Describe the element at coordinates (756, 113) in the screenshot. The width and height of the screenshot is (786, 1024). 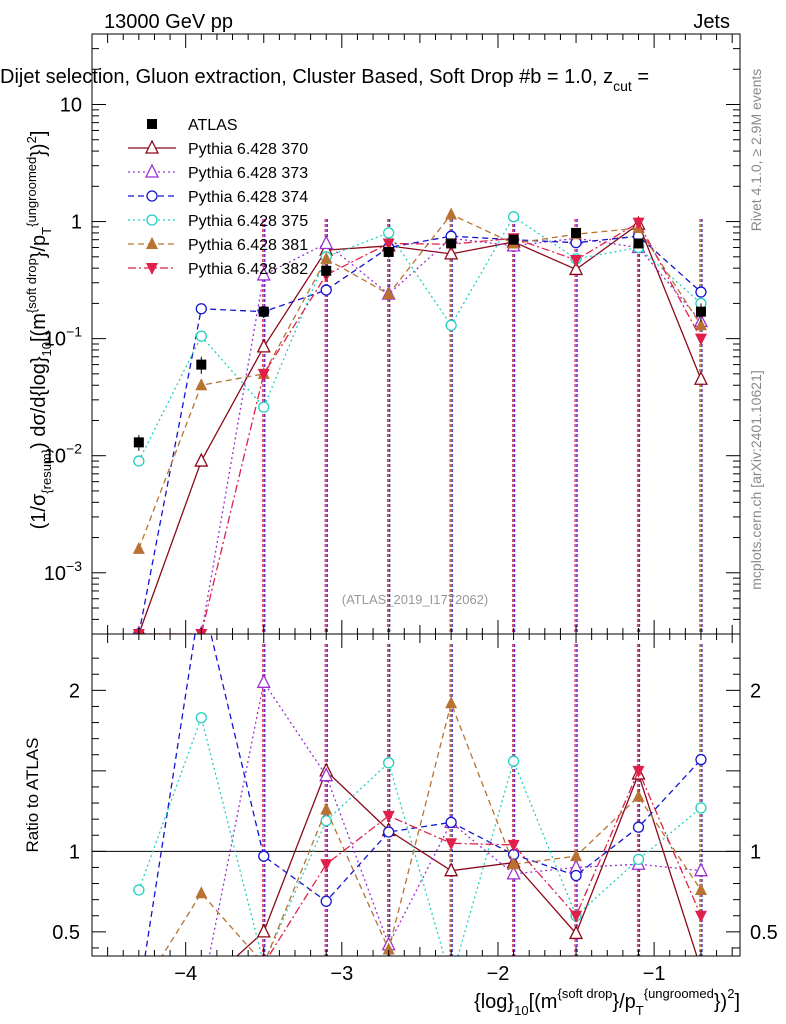
I see `watermark-events: ≥ 2.9M events` at that location.